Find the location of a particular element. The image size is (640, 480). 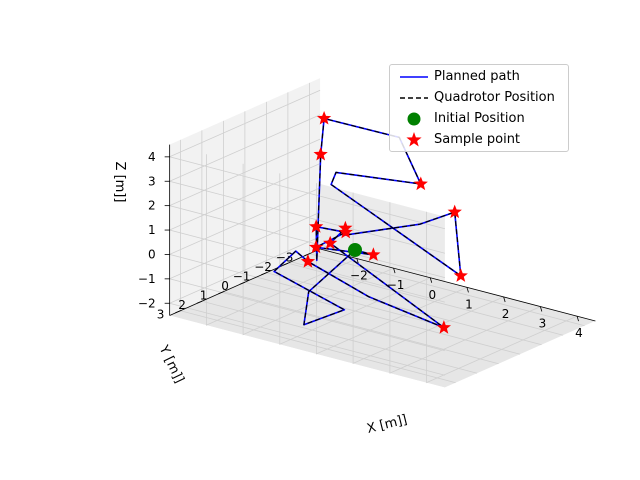

series-layer is located at coordinates (370, 222).